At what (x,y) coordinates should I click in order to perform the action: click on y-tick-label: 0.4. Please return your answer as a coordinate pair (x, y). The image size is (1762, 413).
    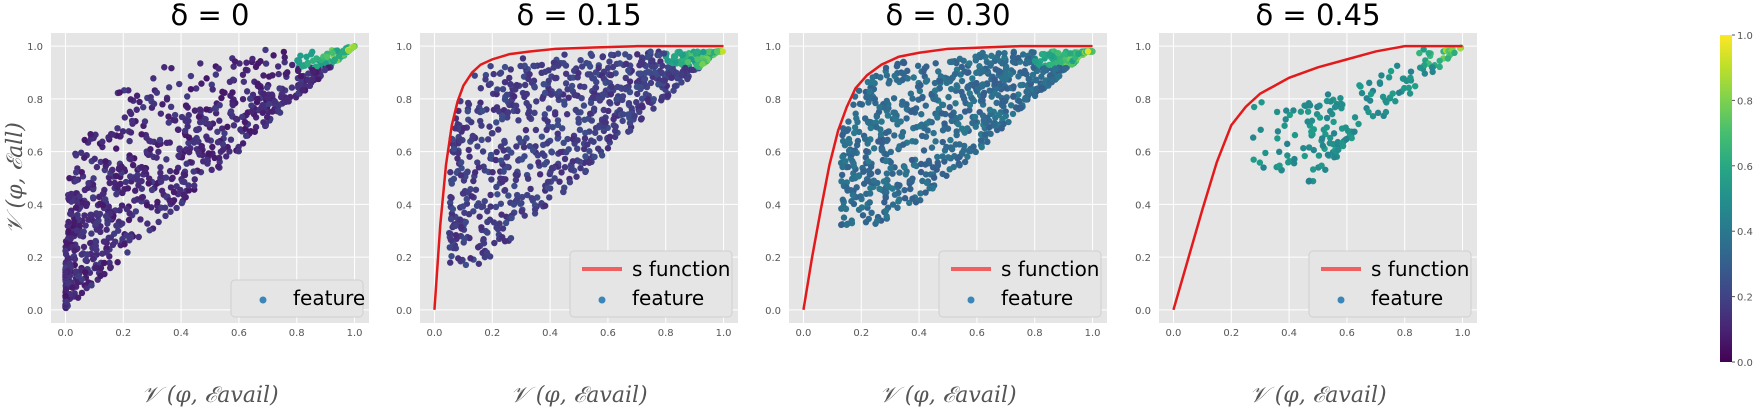
    Looking at the image, I should click on (773, 205).